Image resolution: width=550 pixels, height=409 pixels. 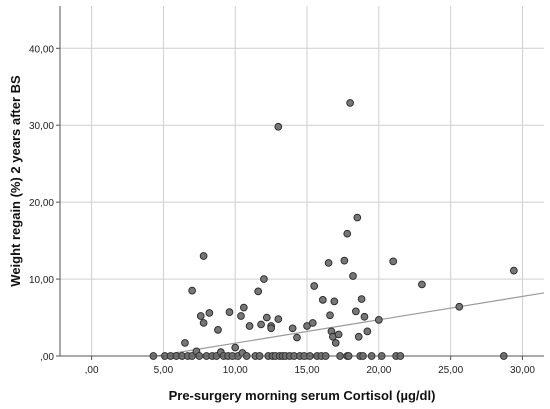 What do you see at coordinates (15, 181) in the screenshot?
I see `y-axis-label: Weight regain (%) 2 years after BS` at bounding box center [15, 181].